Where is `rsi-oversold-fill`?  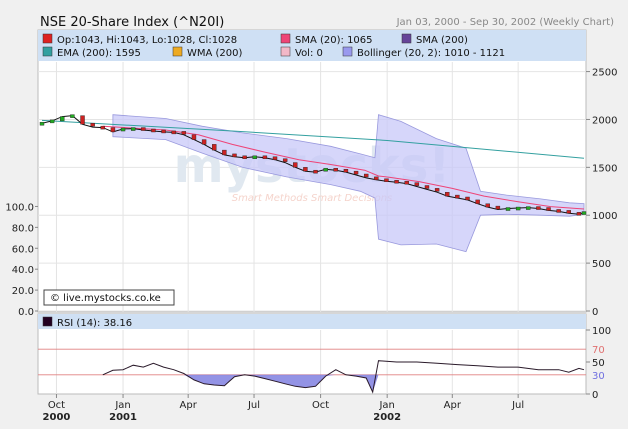 rsi-oversold-fill is located at coordinates (343, 383).